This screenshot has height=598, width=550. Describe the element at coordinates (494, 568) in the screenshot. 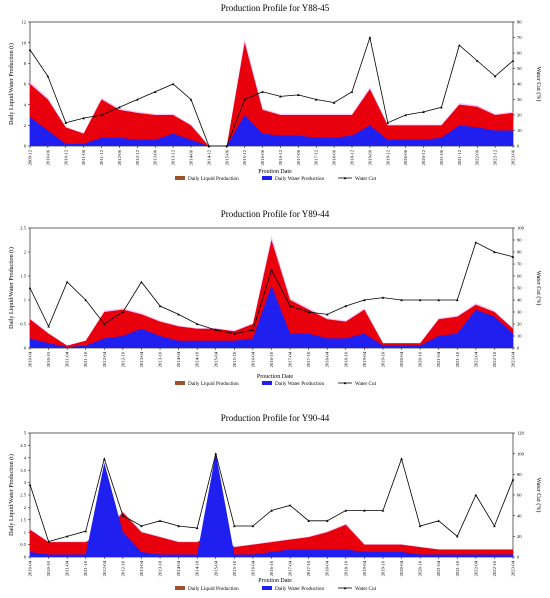

I see `x-tick-label: 2022-10` at that location.